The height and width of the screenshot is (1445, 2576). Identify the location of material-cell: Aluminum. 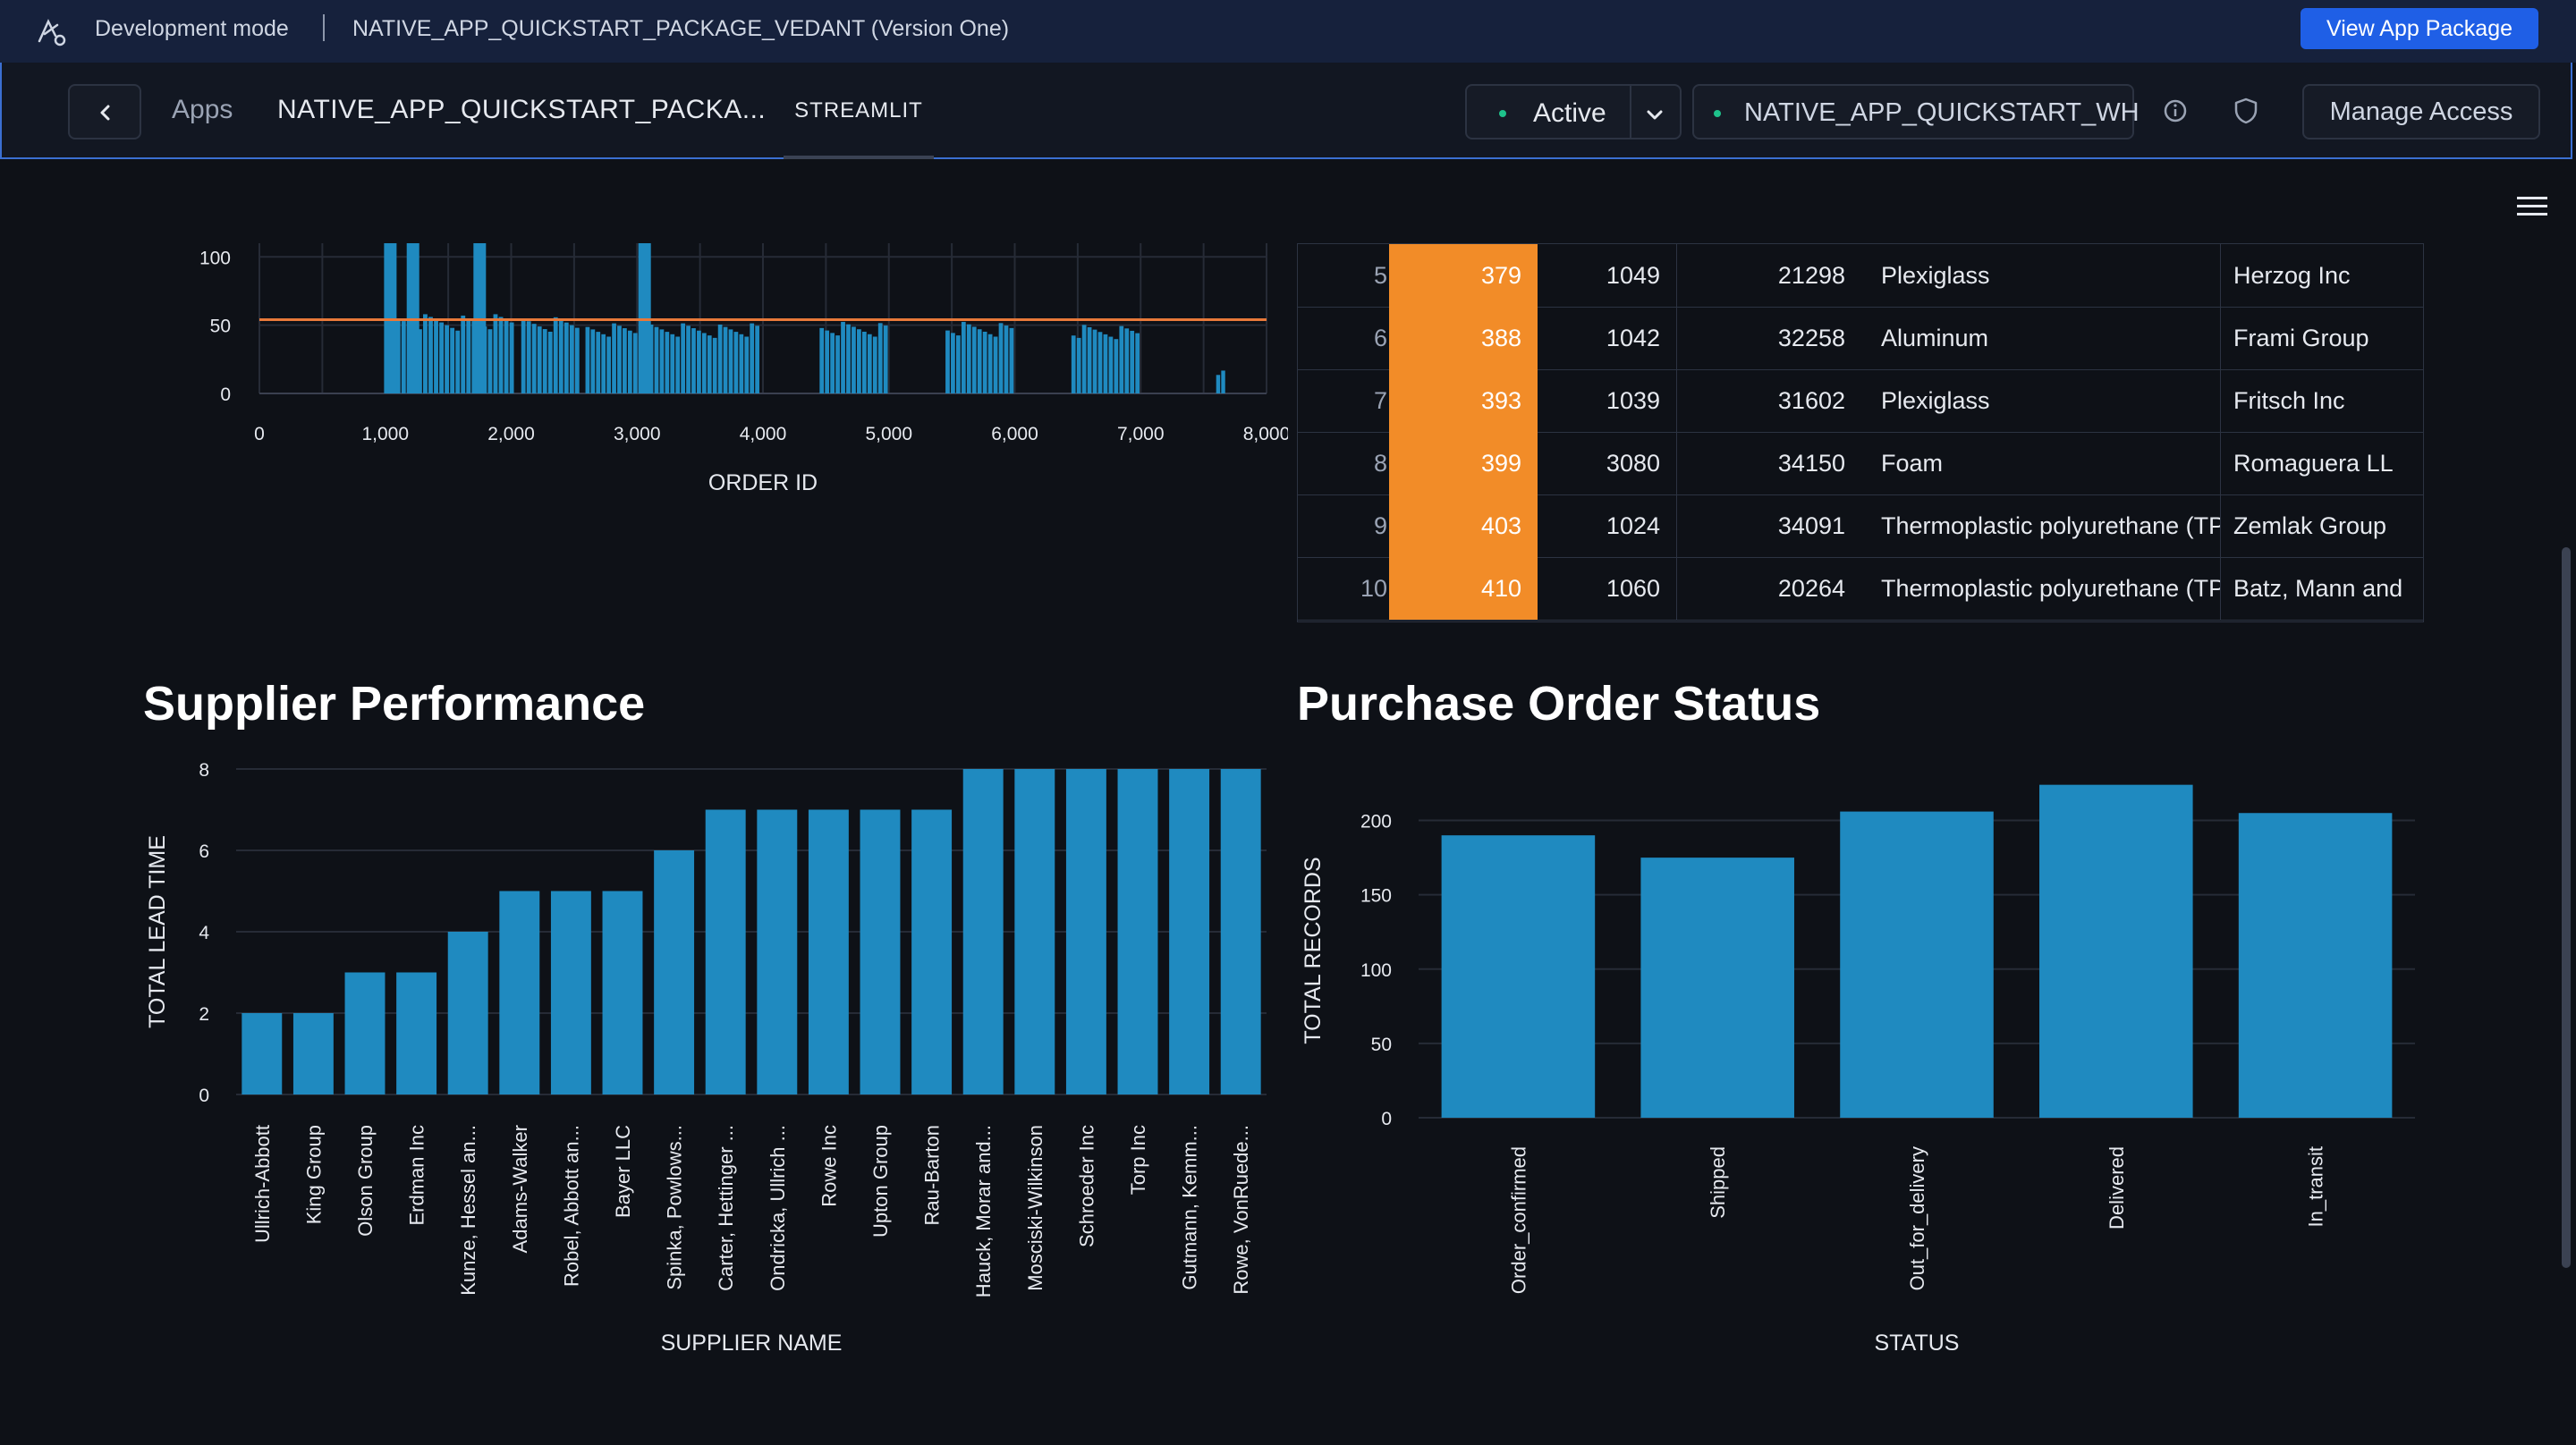
(2042, 338).